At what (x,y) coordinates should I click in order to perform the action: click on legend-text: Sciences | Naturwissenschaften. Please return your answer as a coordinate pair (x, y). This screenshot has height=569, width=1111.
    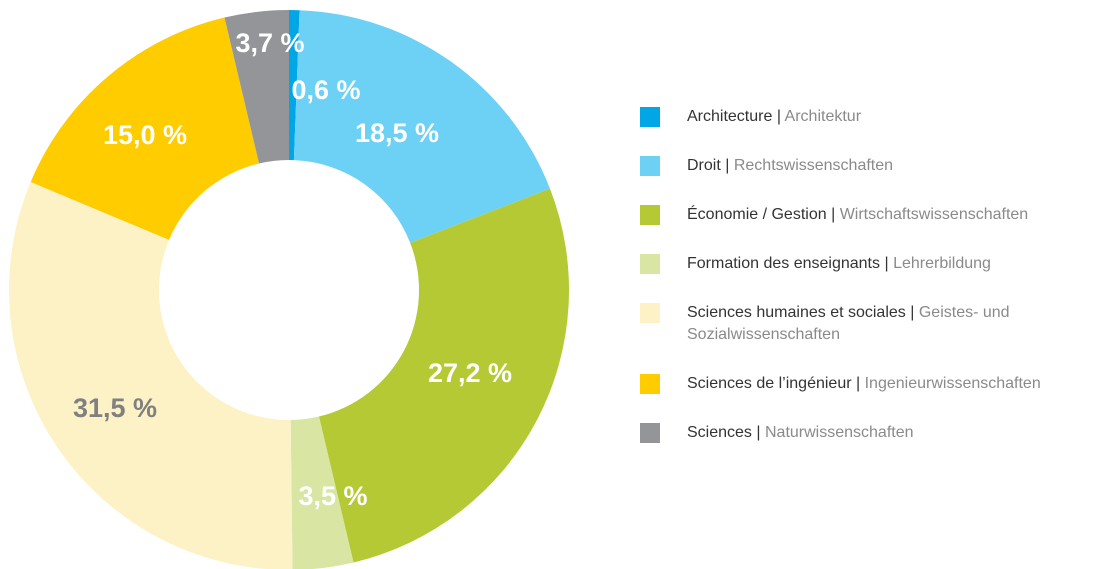
    Looking at the image, I should click on (883, 433).